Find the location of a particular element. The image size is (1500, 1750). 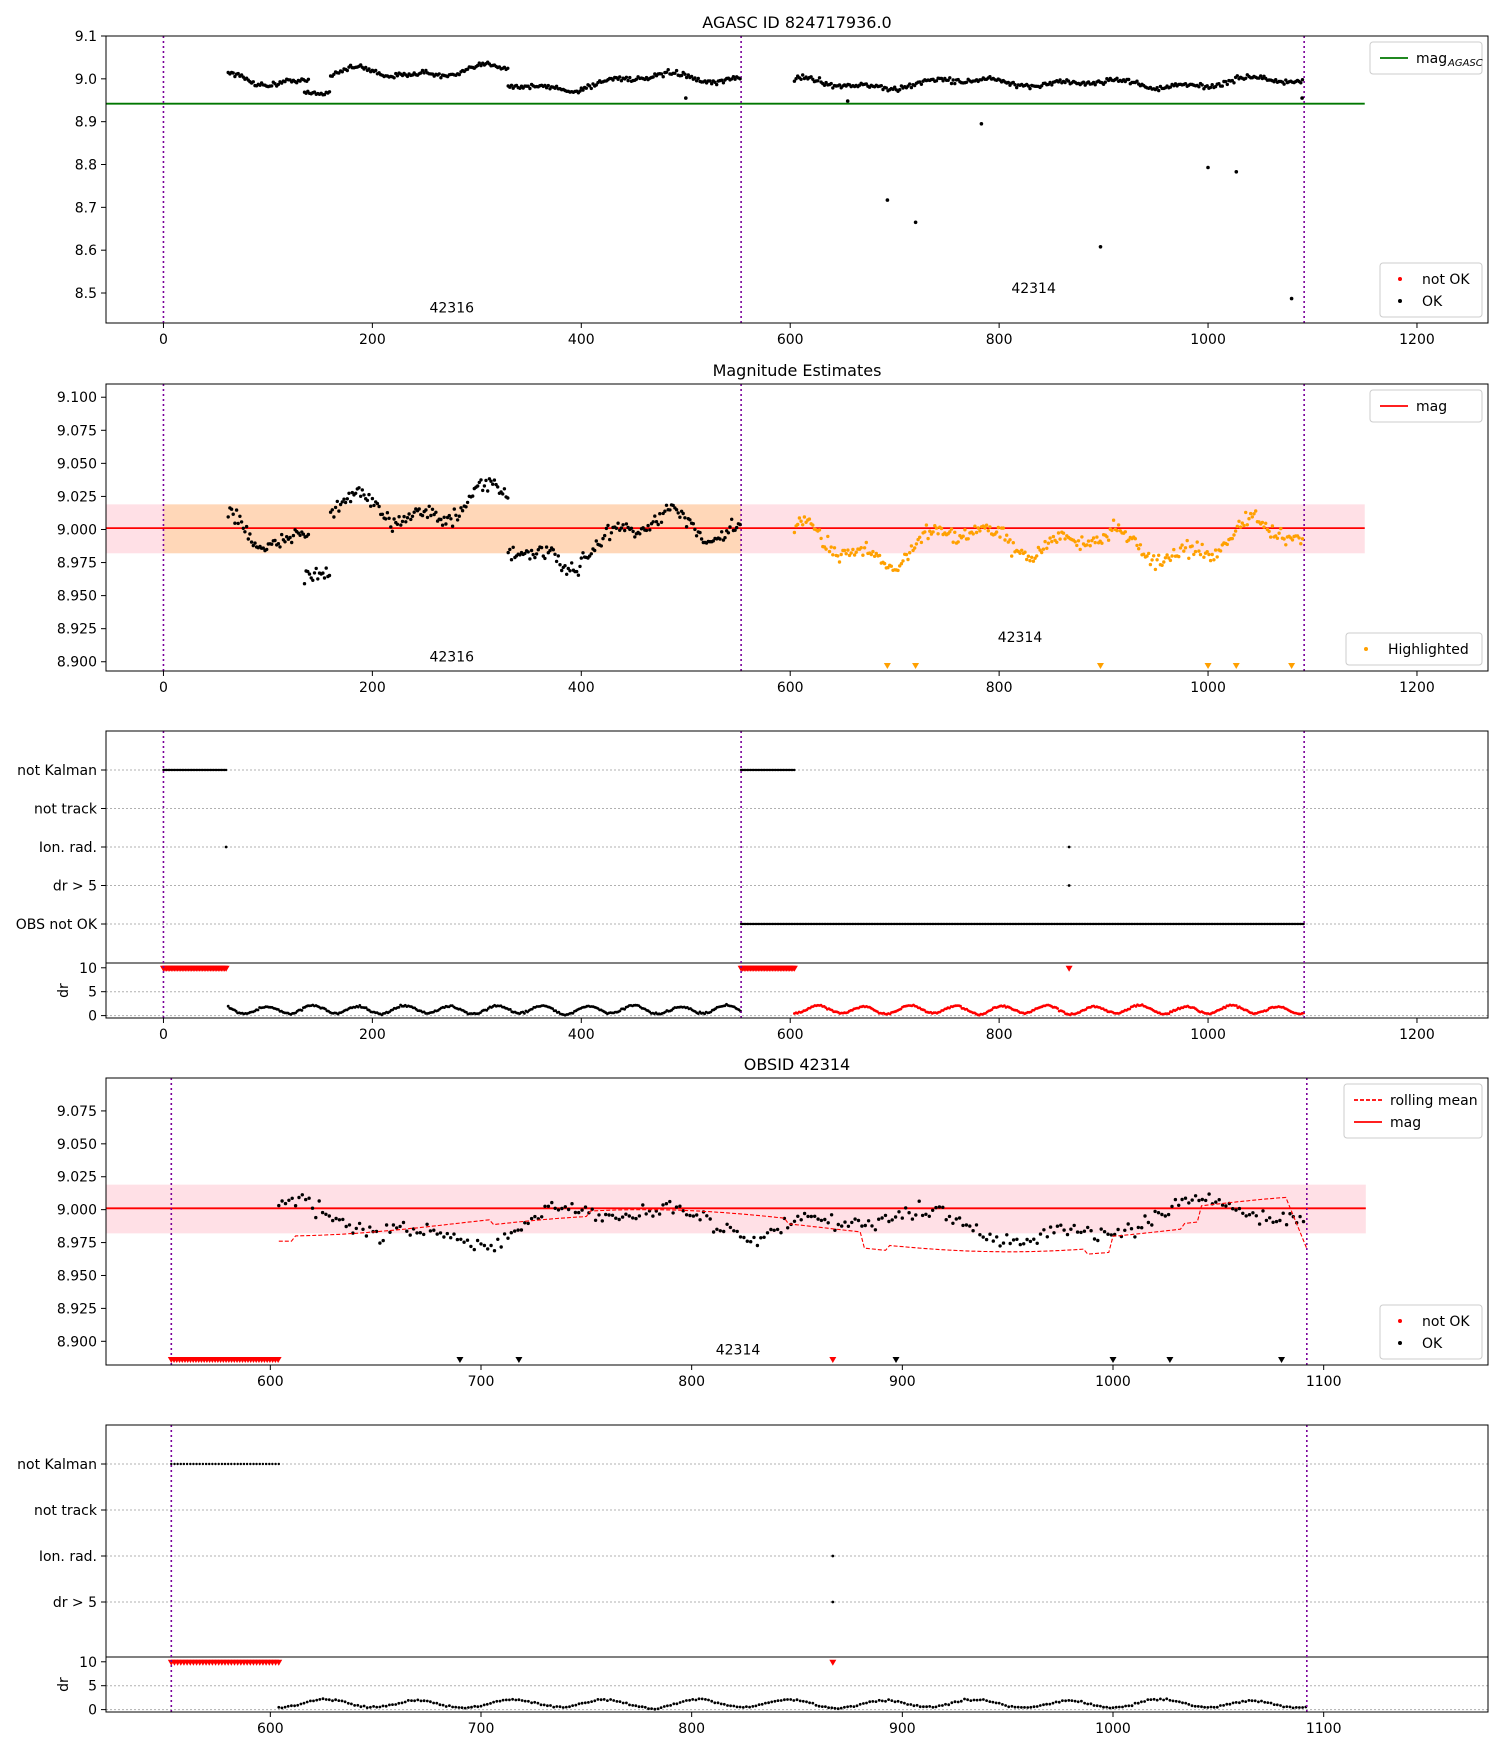

y-tick-label: 8.975 is located at coordinates (77, 1244).